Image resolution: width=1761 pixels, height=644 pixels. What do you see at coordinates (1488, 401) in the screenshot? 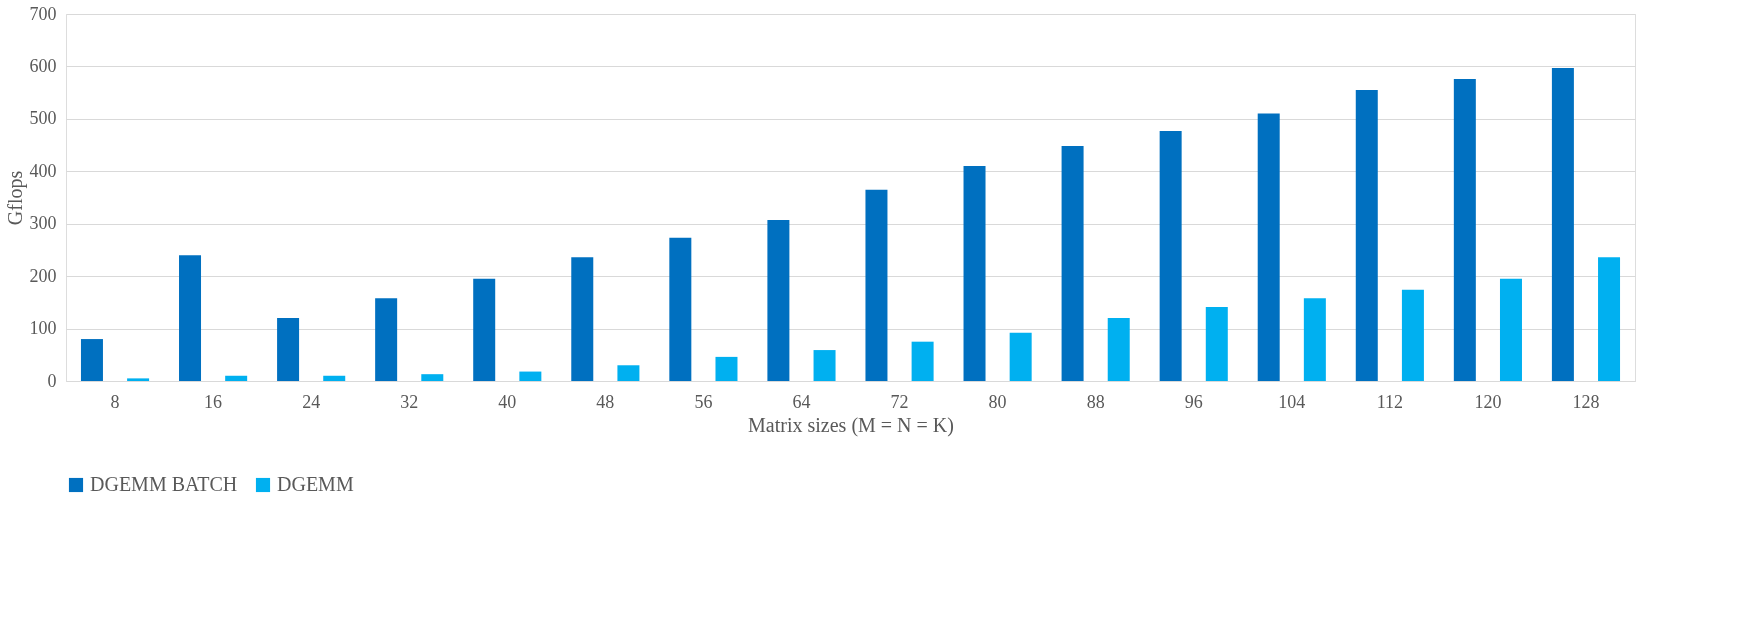
I see `x-tick-label: 120` at bounding box center [1488, 401].